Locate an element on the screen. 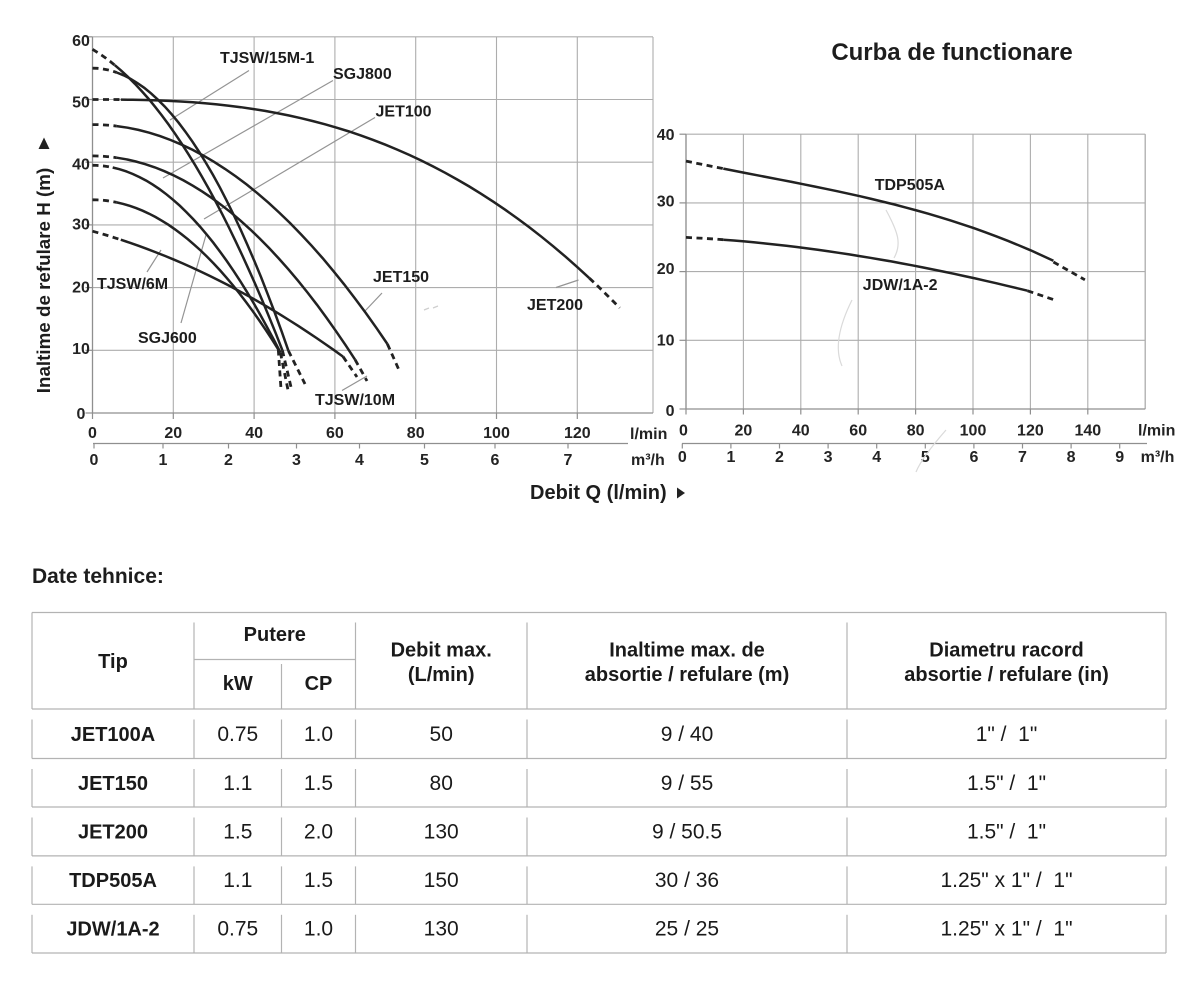  svg-text: 2.0 is located at coordinates (318, 832).